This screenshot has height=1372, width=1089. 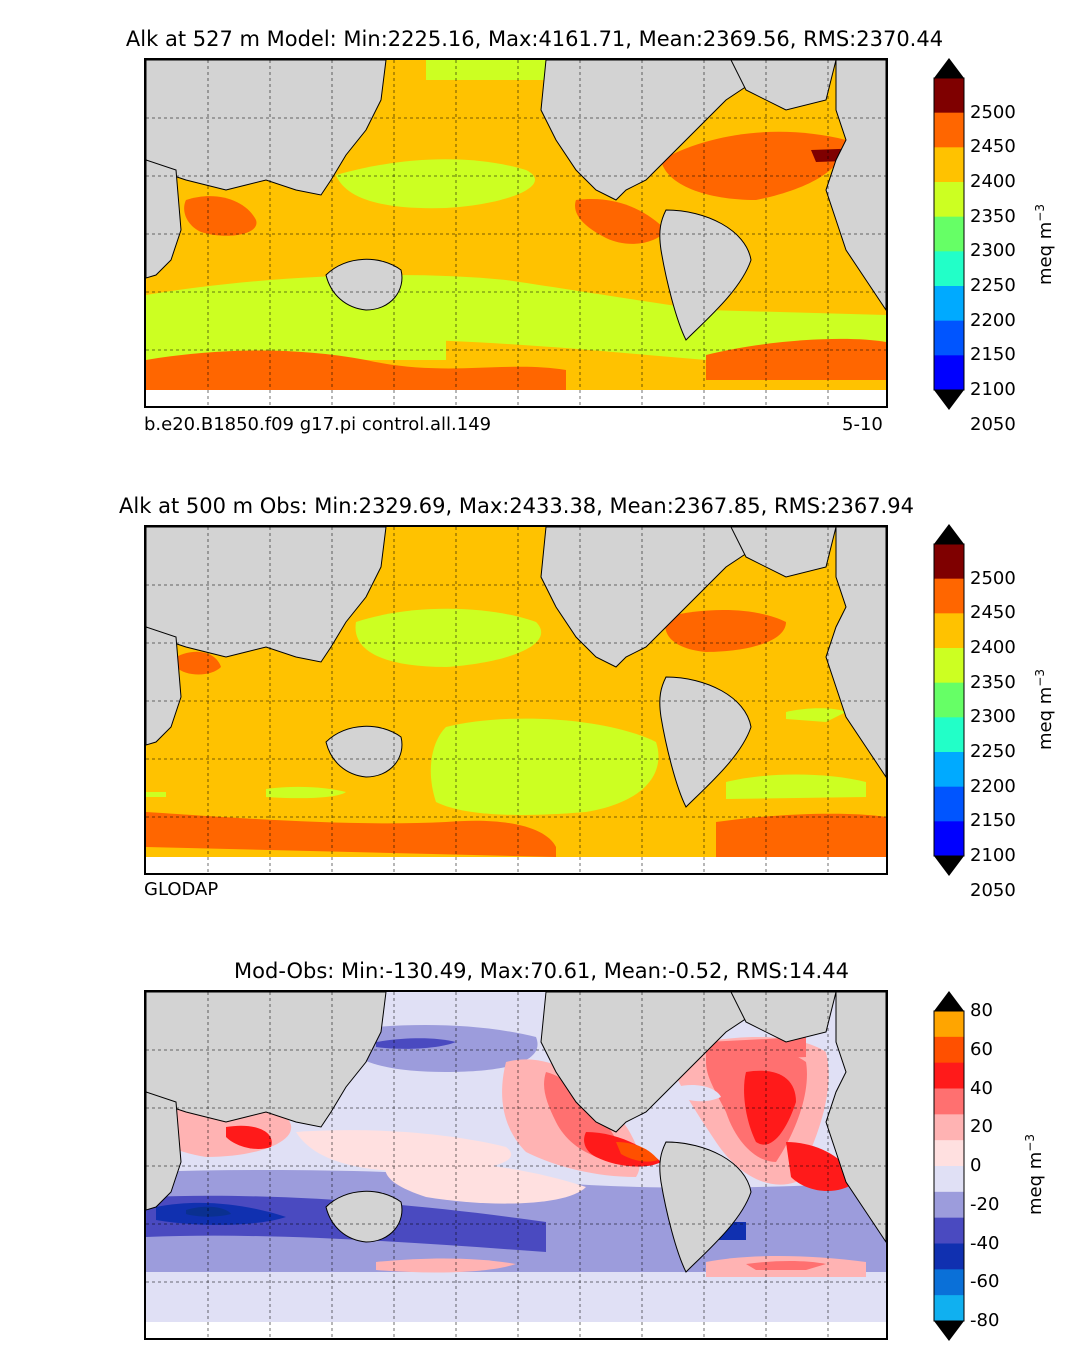 I want to click on colorbar-tick-label: -60, so click(x=985, y=1282).